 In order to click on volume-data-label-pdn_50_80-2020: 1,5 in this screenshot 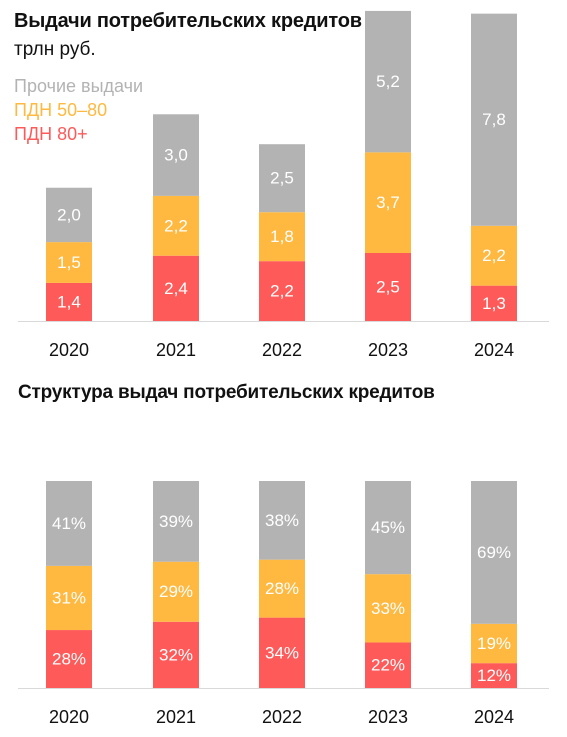, I will do `click(69, 262)`.